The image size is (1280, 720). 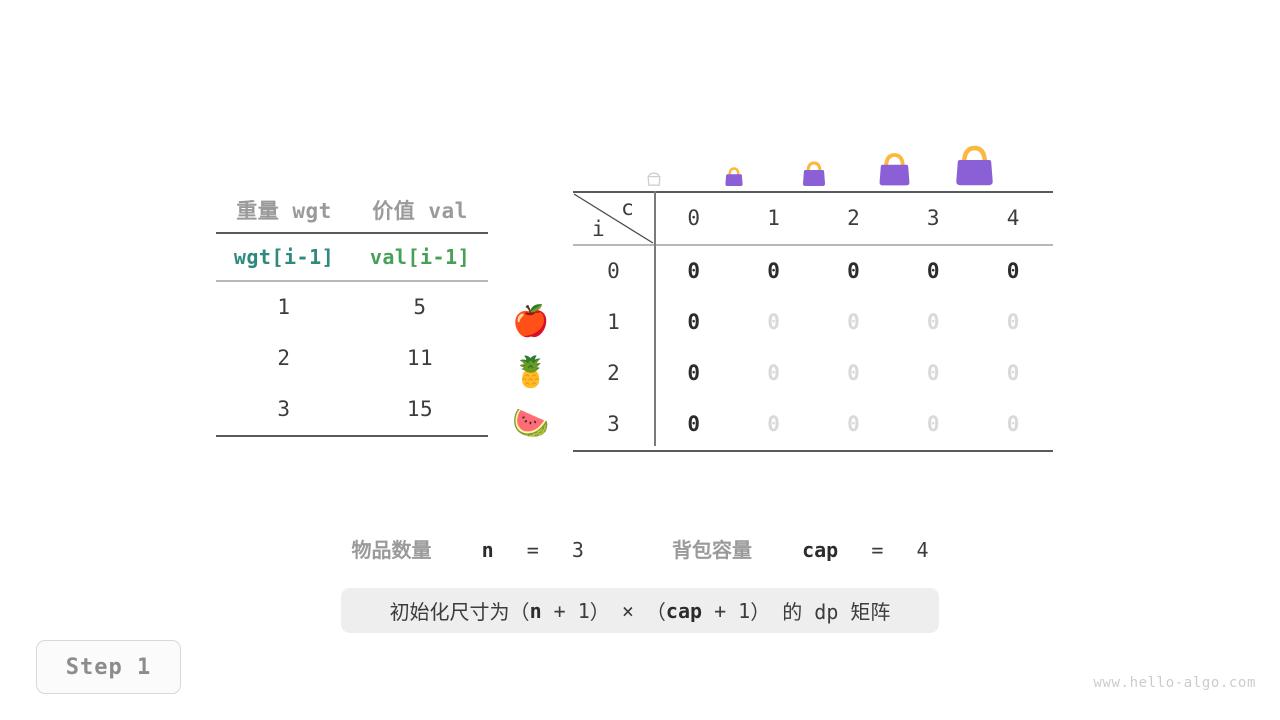 I want to click on watermelon-emoji: 🍉, so click(x=531, y=423).